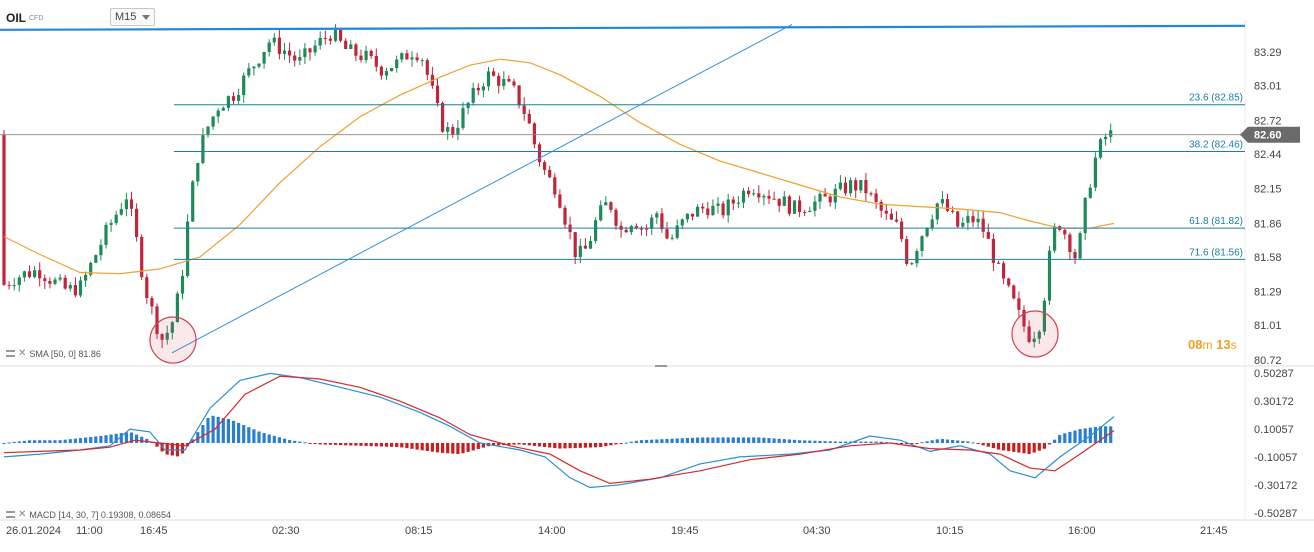 Image resolution: width=1314 pixels, height=552 pixels. What do you see at coordinates (1274, 402) in the screenshot?
I see `macd-tick-label: 0.30172` at bounding box center [1274, 402].